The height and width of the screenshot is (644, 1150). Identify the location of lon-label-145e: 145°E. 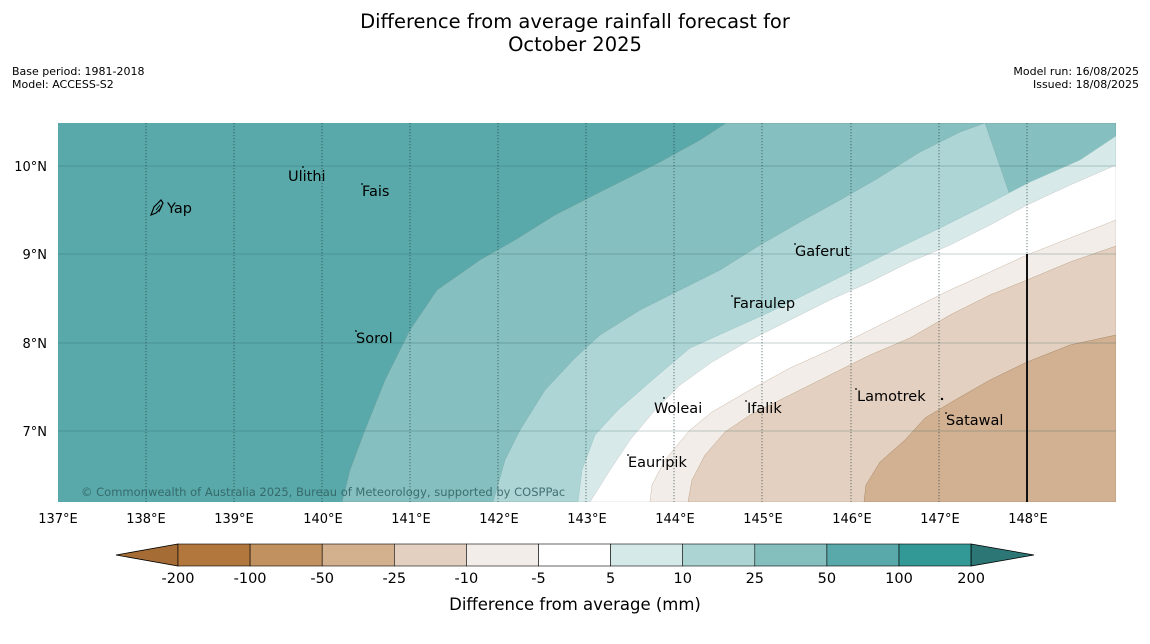
(763, 519).